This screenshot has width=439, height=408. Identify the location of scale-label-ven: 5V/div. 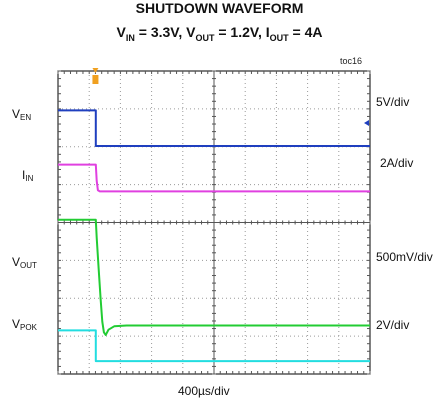
(393, 102).